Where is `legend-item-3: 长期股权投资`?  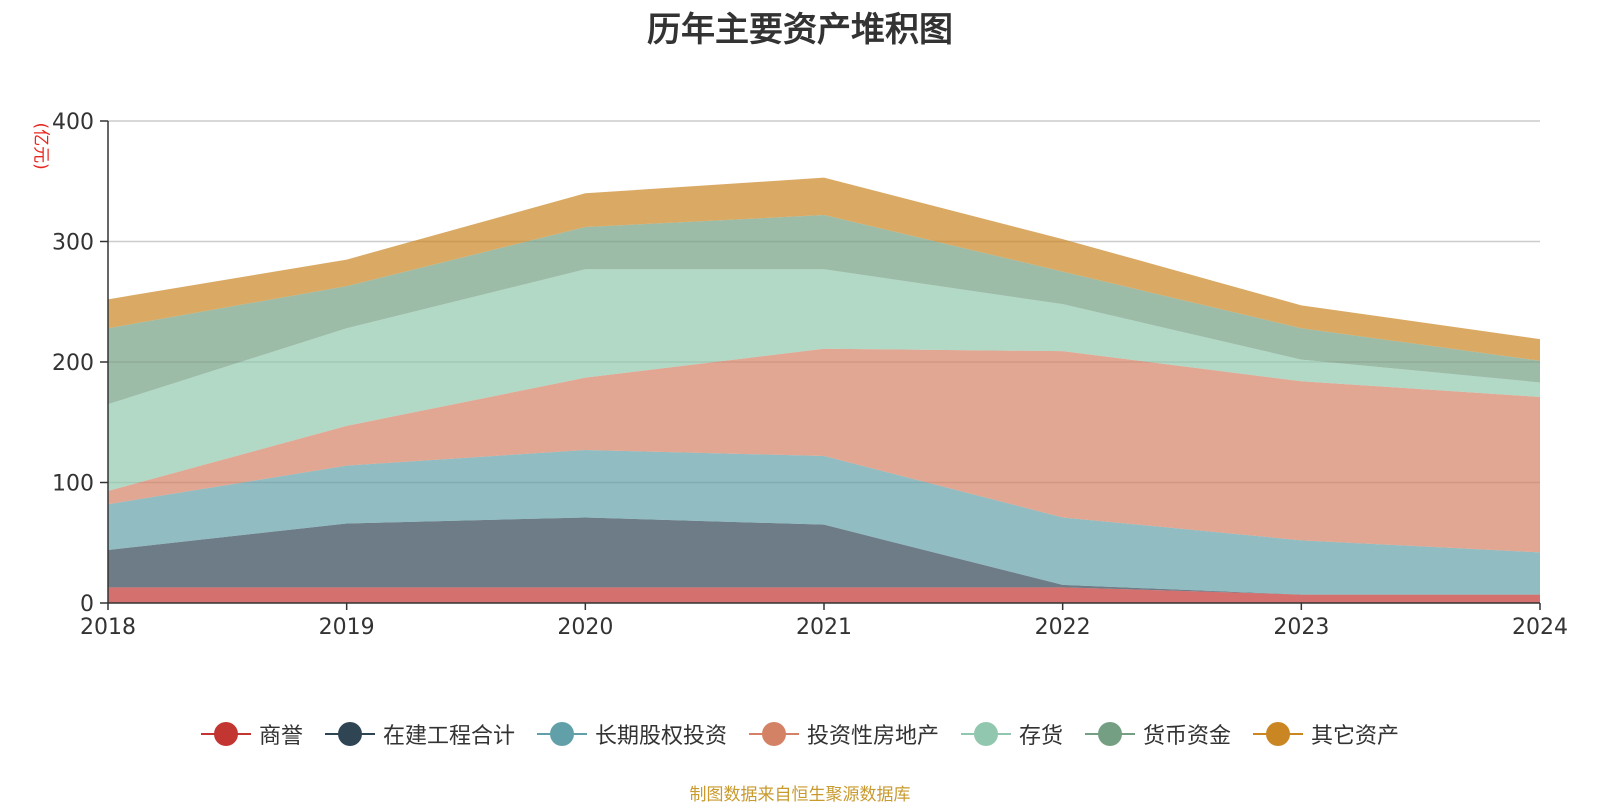
legend-item-3: 长期股权投资 is located at coordinates (631, 734).